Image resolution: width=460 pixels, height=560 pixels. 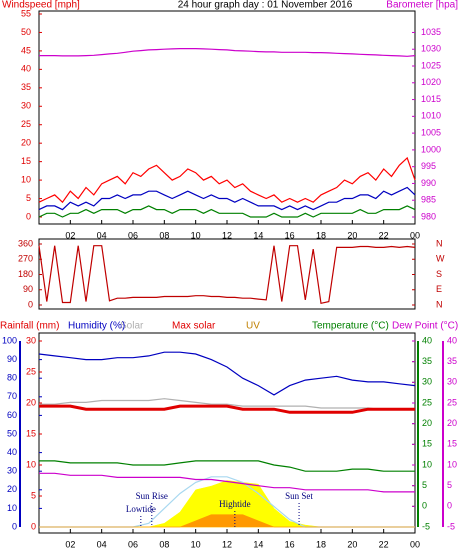 I want to click on y-tick-label: 1030, so click(x=431, y=49).